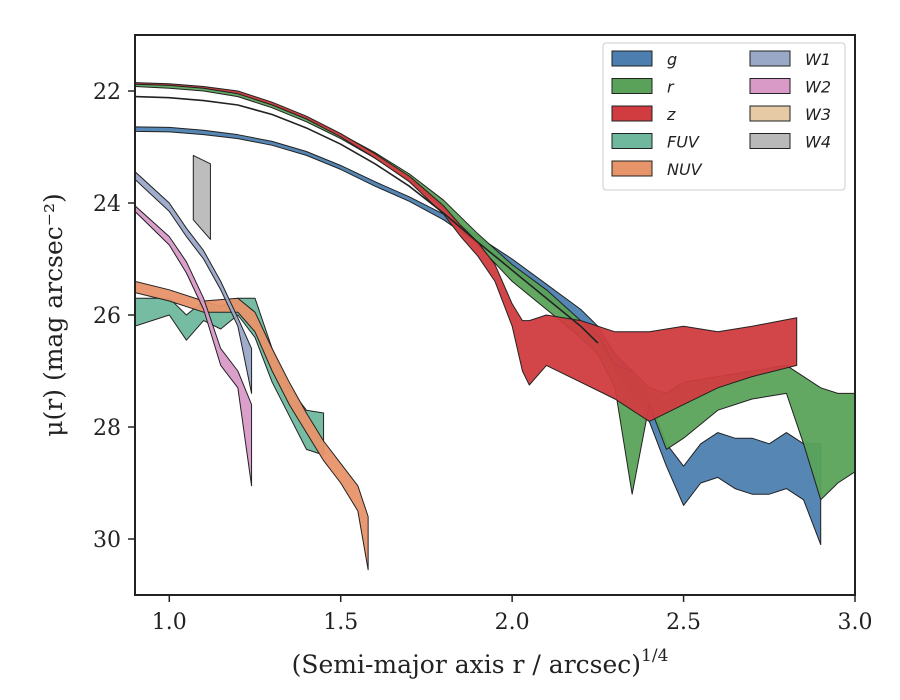 The image size is (900, 700). Describe the element at coordinates (818, 114) in the screenshot. I see `legend-label-w3: W3` at that location.